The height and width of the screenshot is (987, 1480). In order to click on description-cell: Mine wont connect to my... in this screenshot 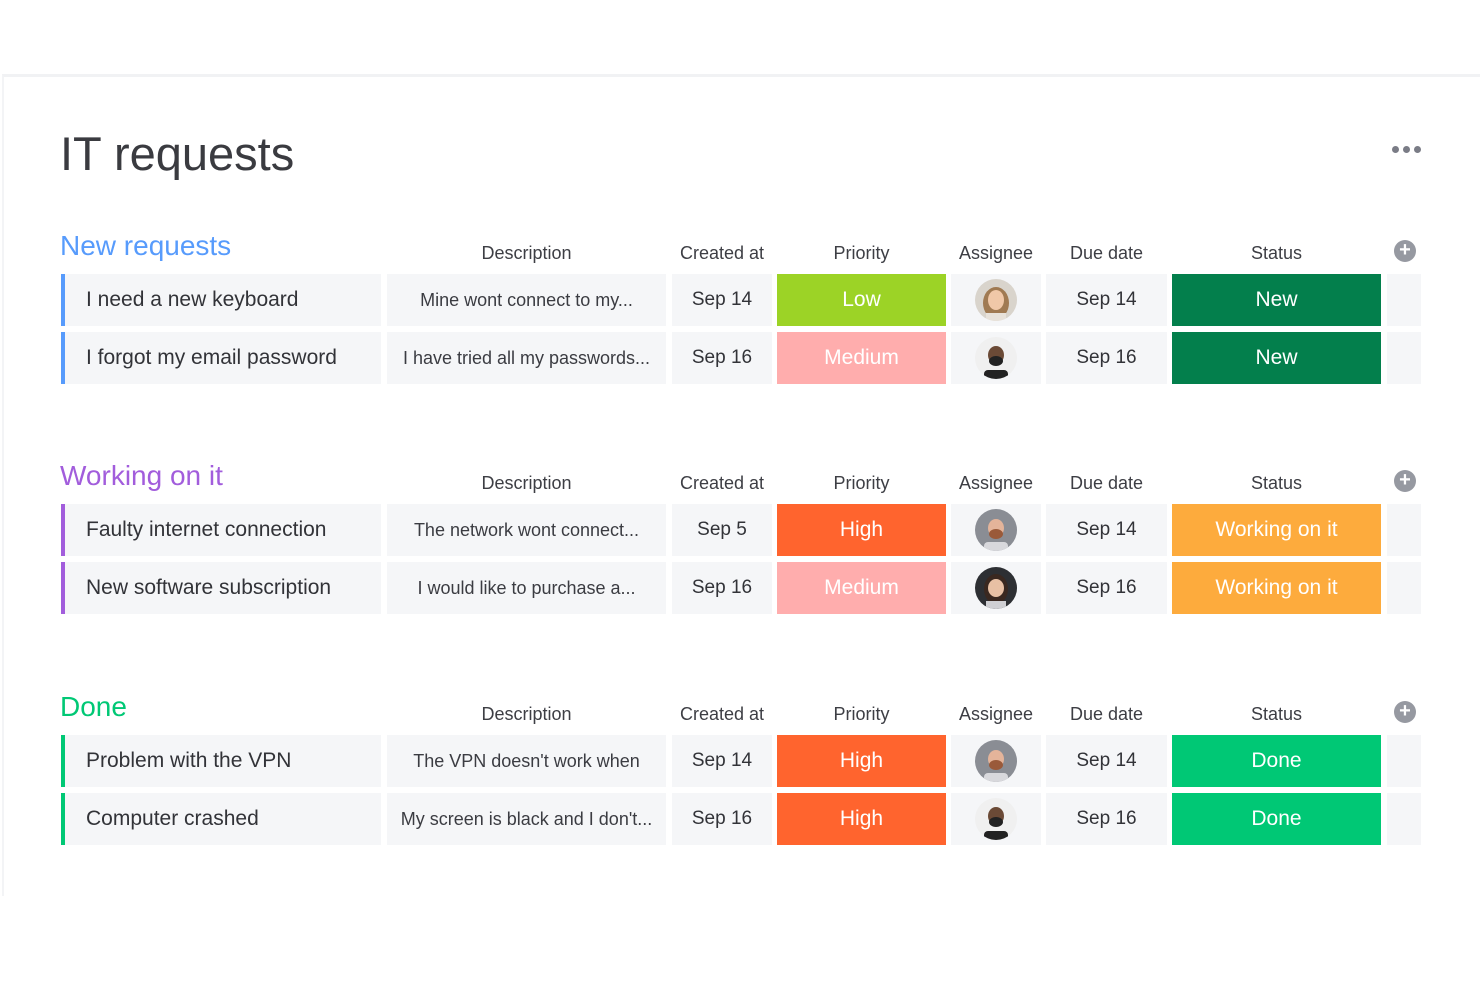, I will do `click(526, 300)`.